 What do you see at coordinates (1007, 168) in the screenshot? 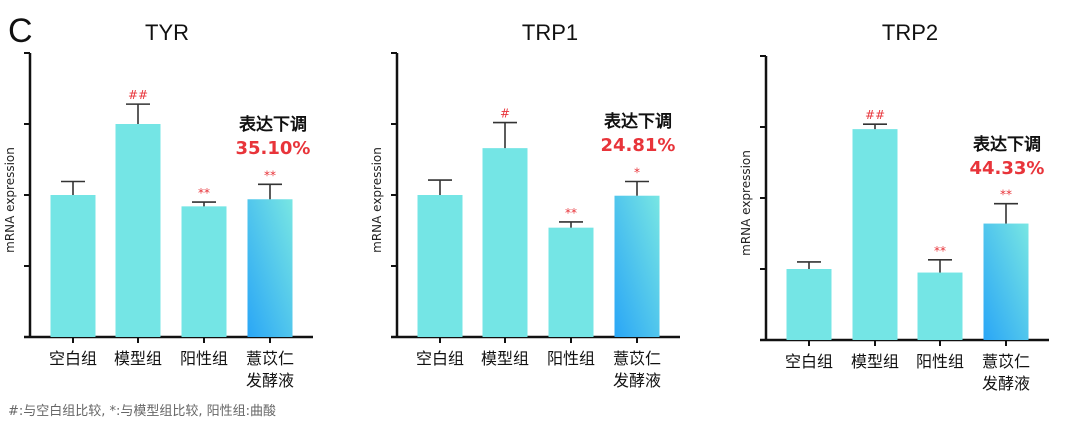
I see `annotation-percent: 44.33%` at bounding box center [1007, 168].